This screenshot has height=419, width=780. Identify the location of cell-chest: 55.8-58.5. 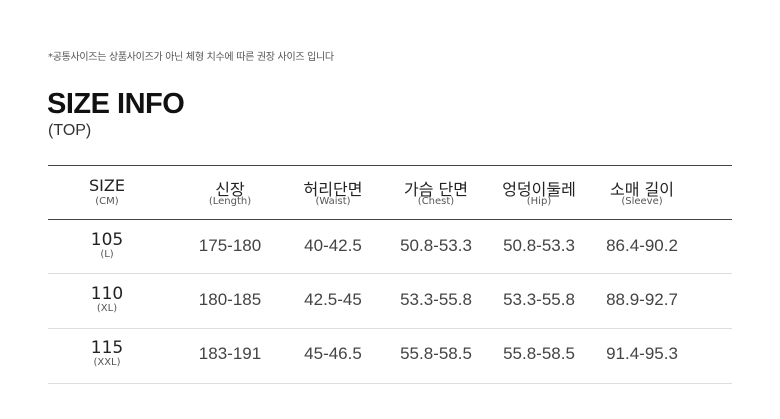
(436, 353).